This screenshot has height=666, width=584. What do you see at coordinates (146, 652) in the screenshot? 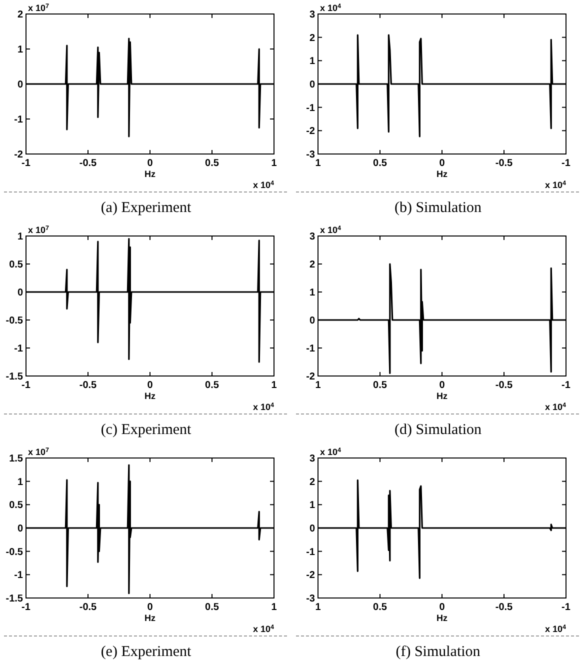
I see `text: (e) Experiment` at bounding box center [146, 652].